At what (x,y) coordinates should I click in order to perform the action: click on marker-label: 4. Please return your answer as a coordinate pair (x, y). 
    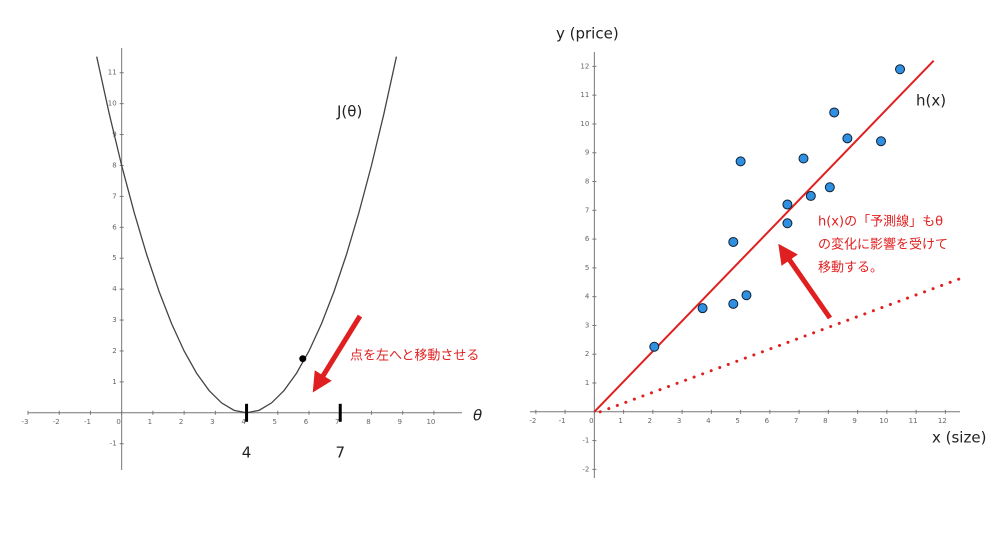
    Looking at the image, I should click on (247, 452).